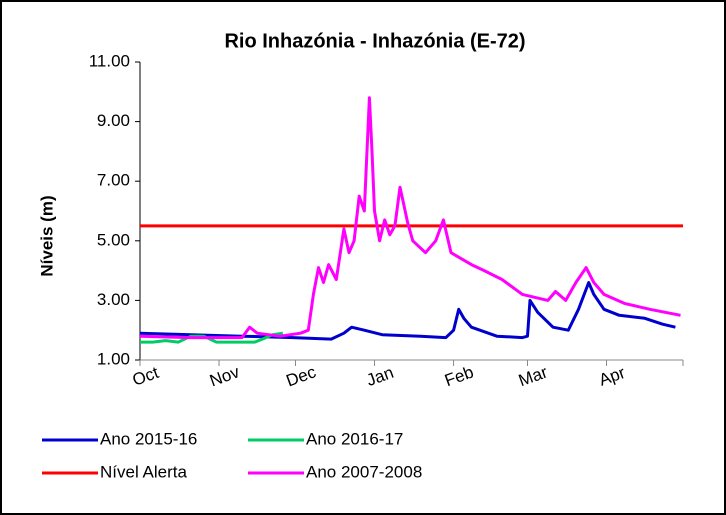 This screenshot has width=726, height=515. What do you see at coordinates (113, 358) in the screenshot?
I see `y-tick-label: 1.00` at bounding box center [113, 358].